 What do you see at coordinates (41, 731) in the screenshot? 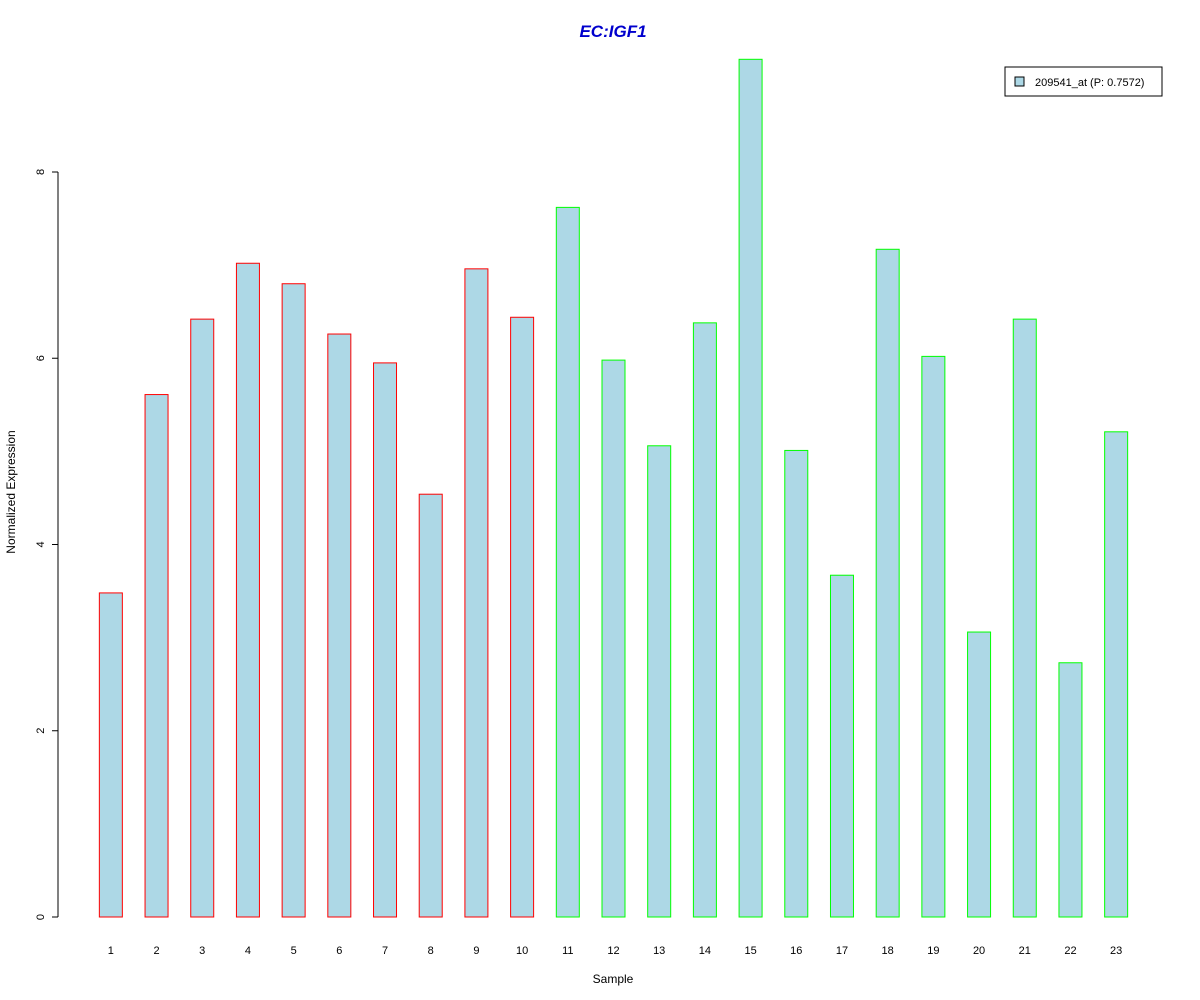
I see `y-tick-label: 2` at bounding box center [41, 731].